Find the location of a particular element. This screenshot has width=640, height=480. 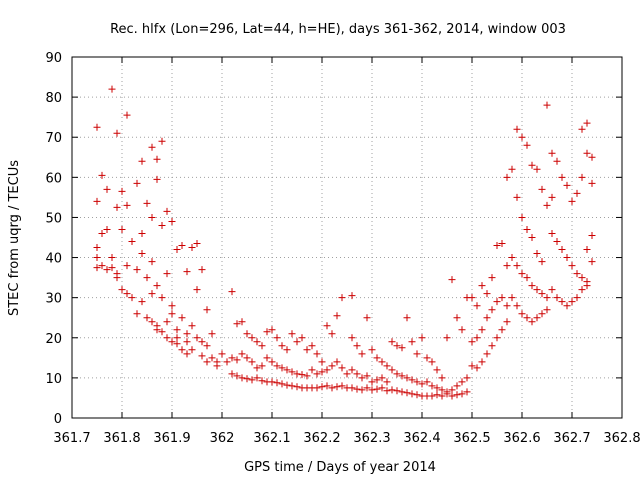

y-tick-label: 20 is located at coordinates (53, 339).